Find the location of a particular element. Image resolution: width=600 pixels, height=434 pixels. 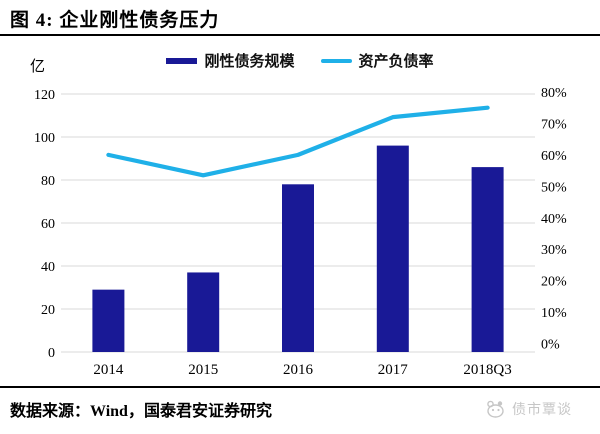

right-axis-tick-label: 30% is located at coordinates (554, 250).